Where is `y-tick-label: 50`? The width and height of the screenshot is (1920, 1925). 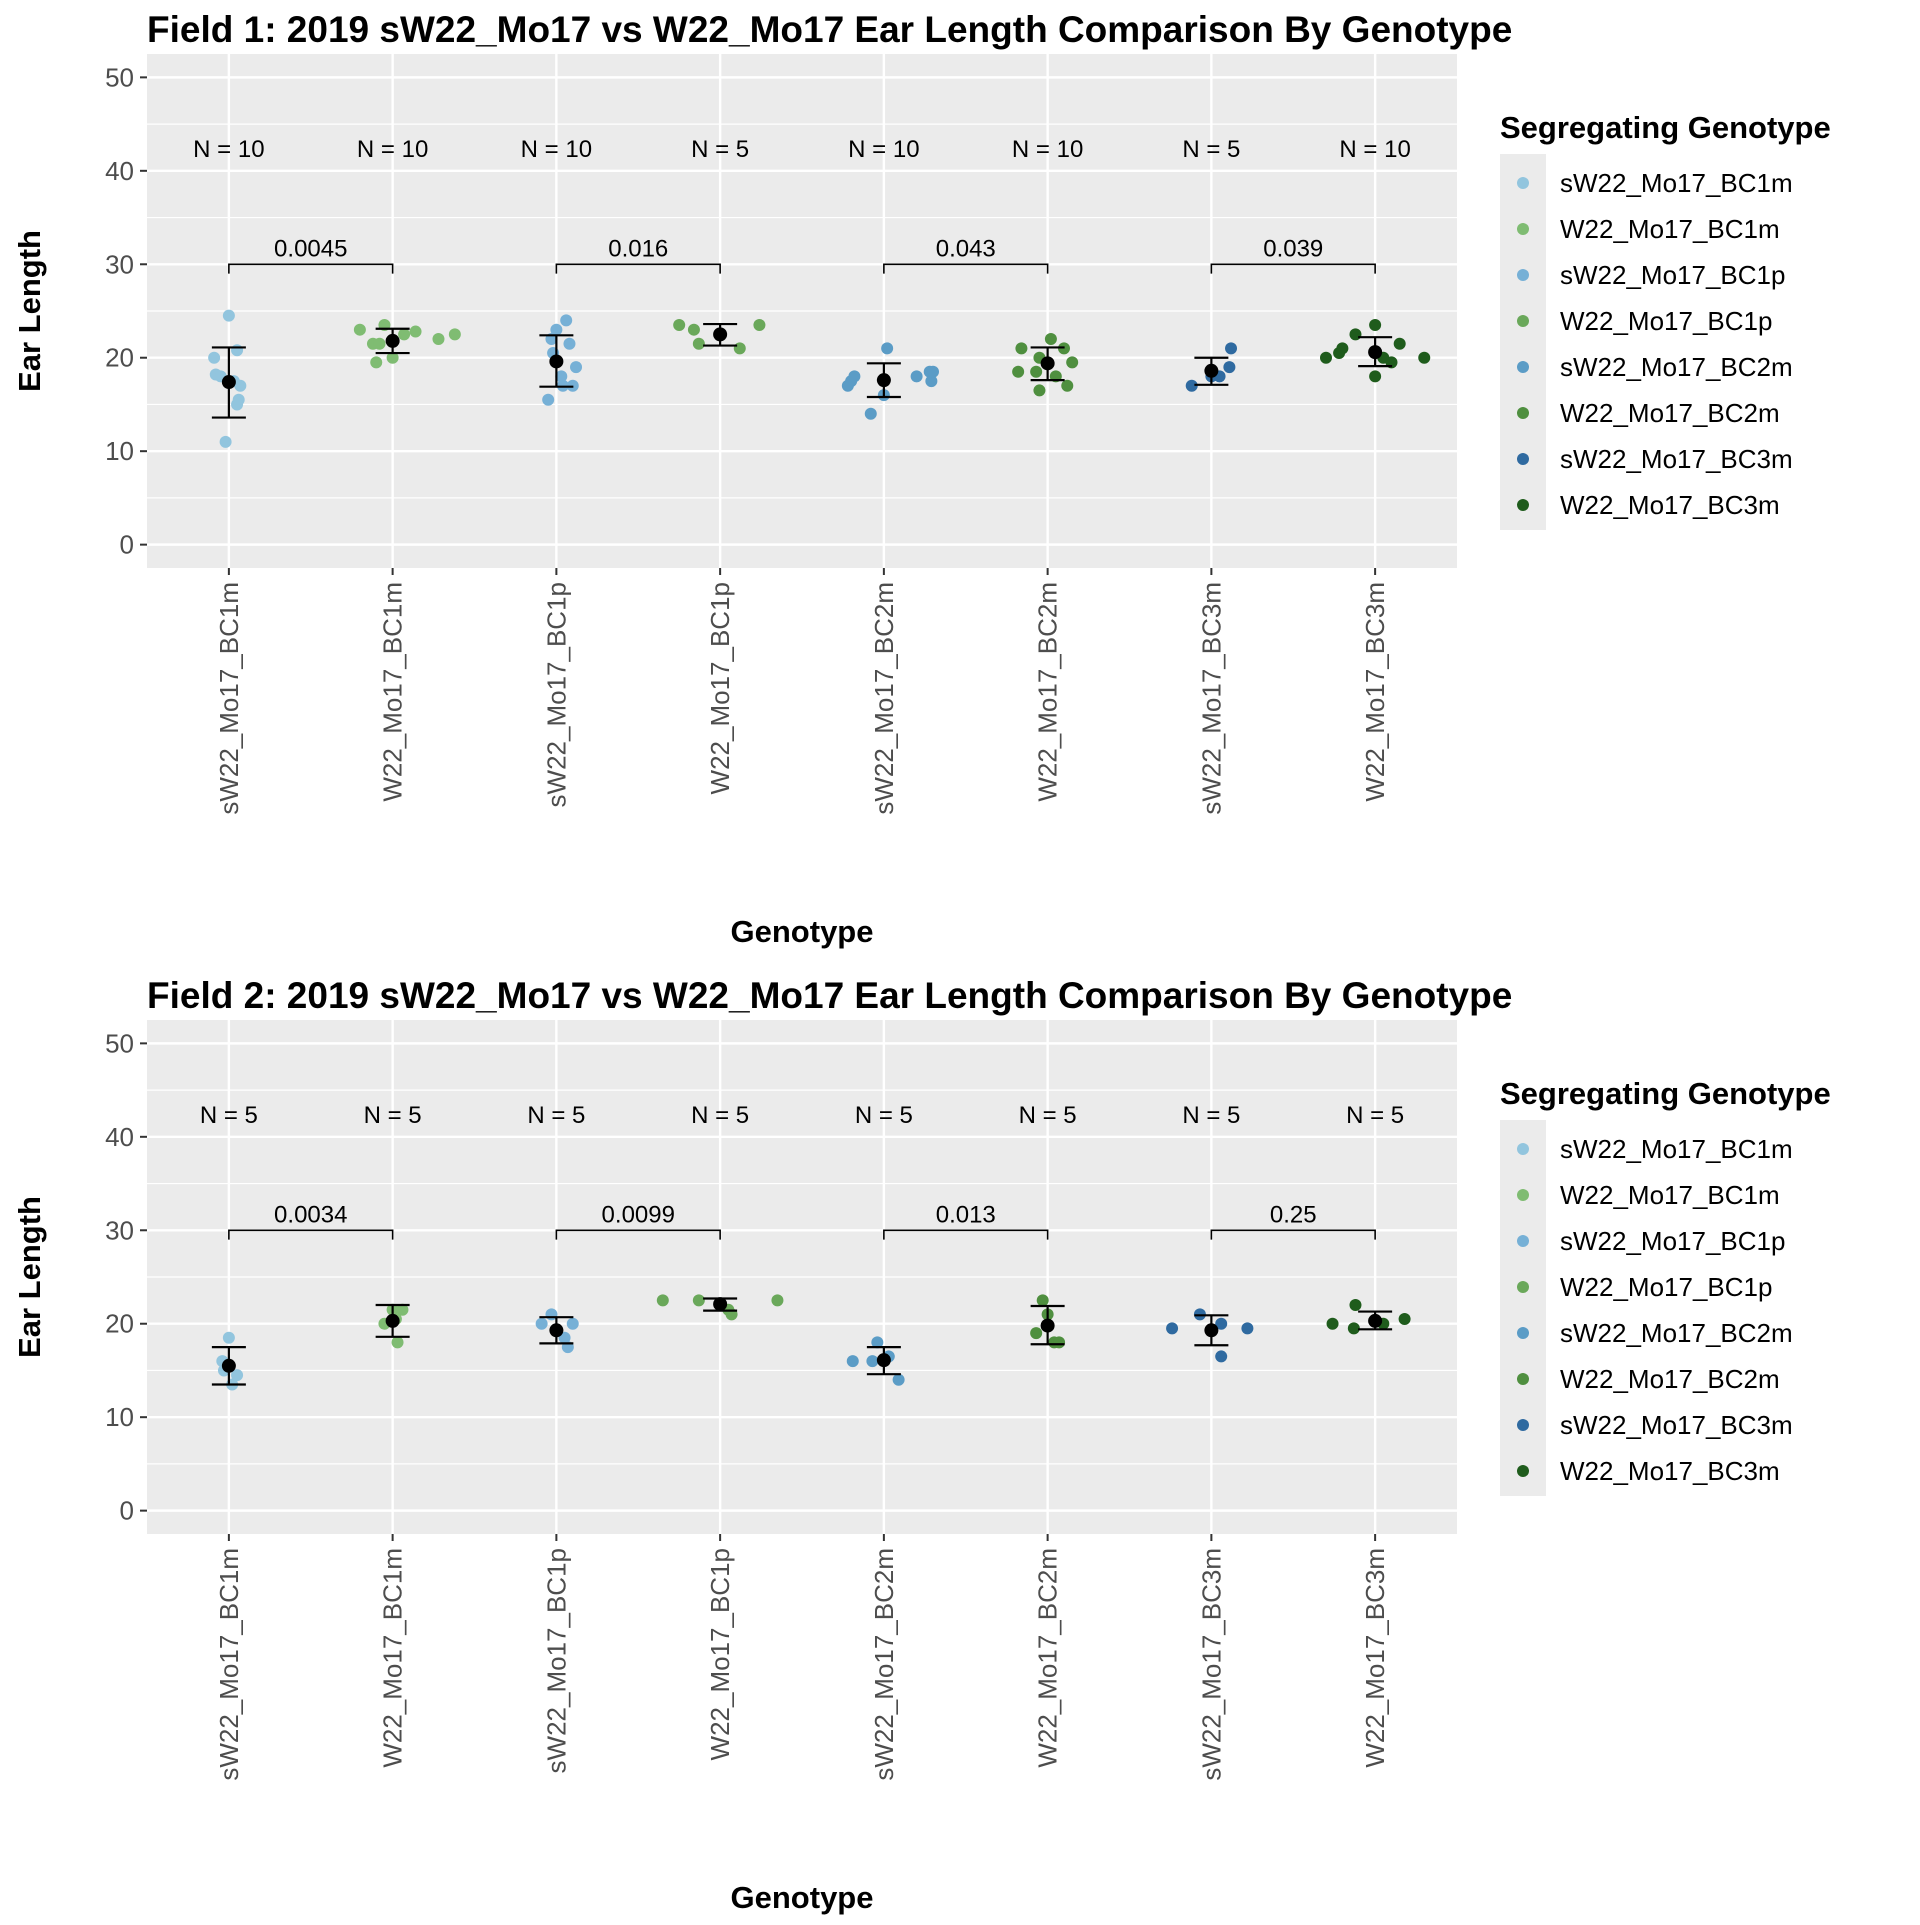 y-tick-label: 50 is located at coordinates (119, 1043).